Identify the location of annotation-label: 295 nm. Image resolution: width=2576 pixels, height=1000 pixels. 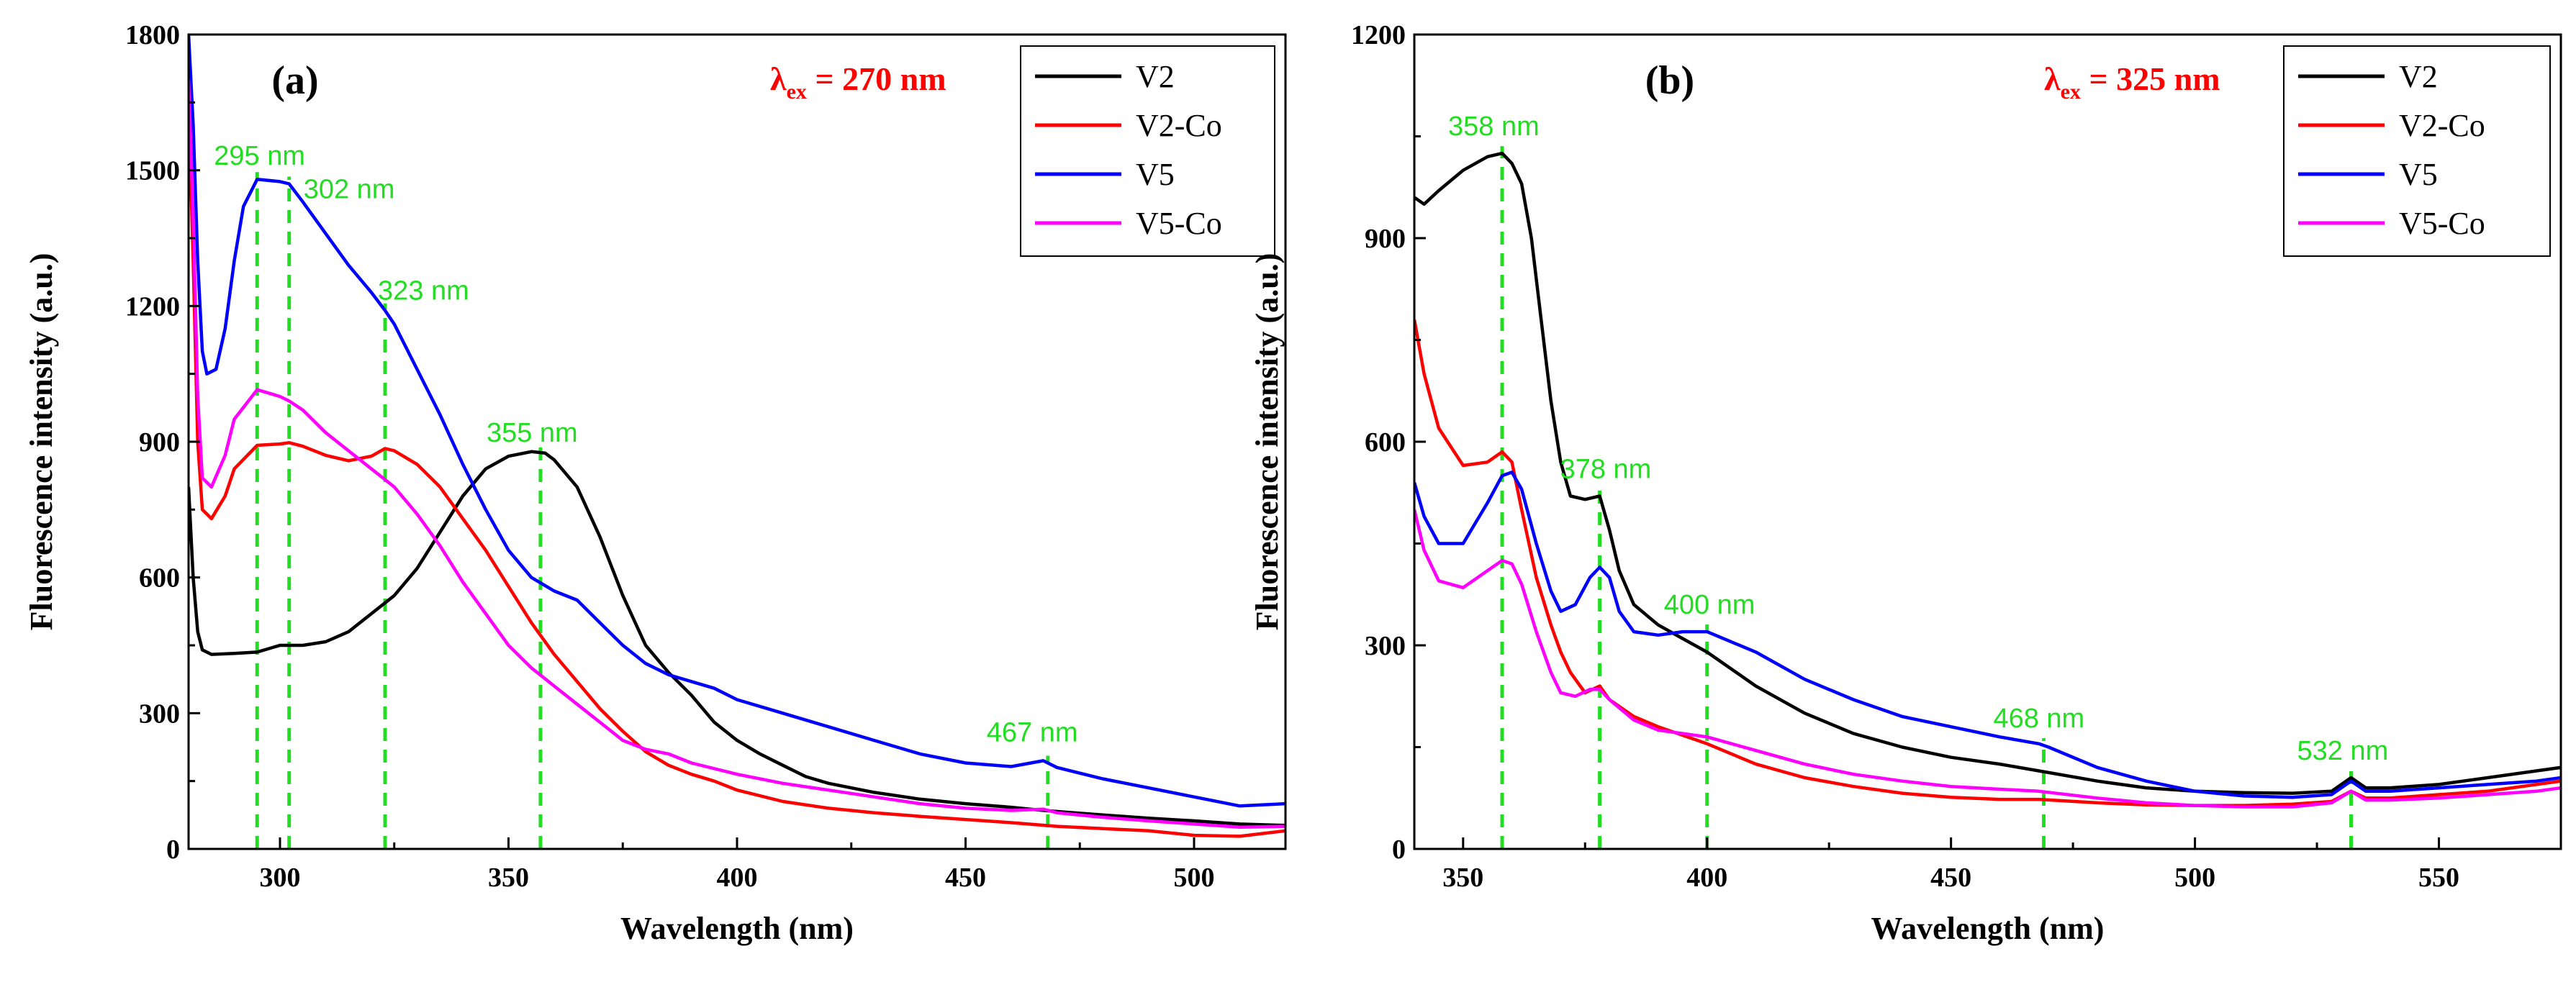
(259, 156).